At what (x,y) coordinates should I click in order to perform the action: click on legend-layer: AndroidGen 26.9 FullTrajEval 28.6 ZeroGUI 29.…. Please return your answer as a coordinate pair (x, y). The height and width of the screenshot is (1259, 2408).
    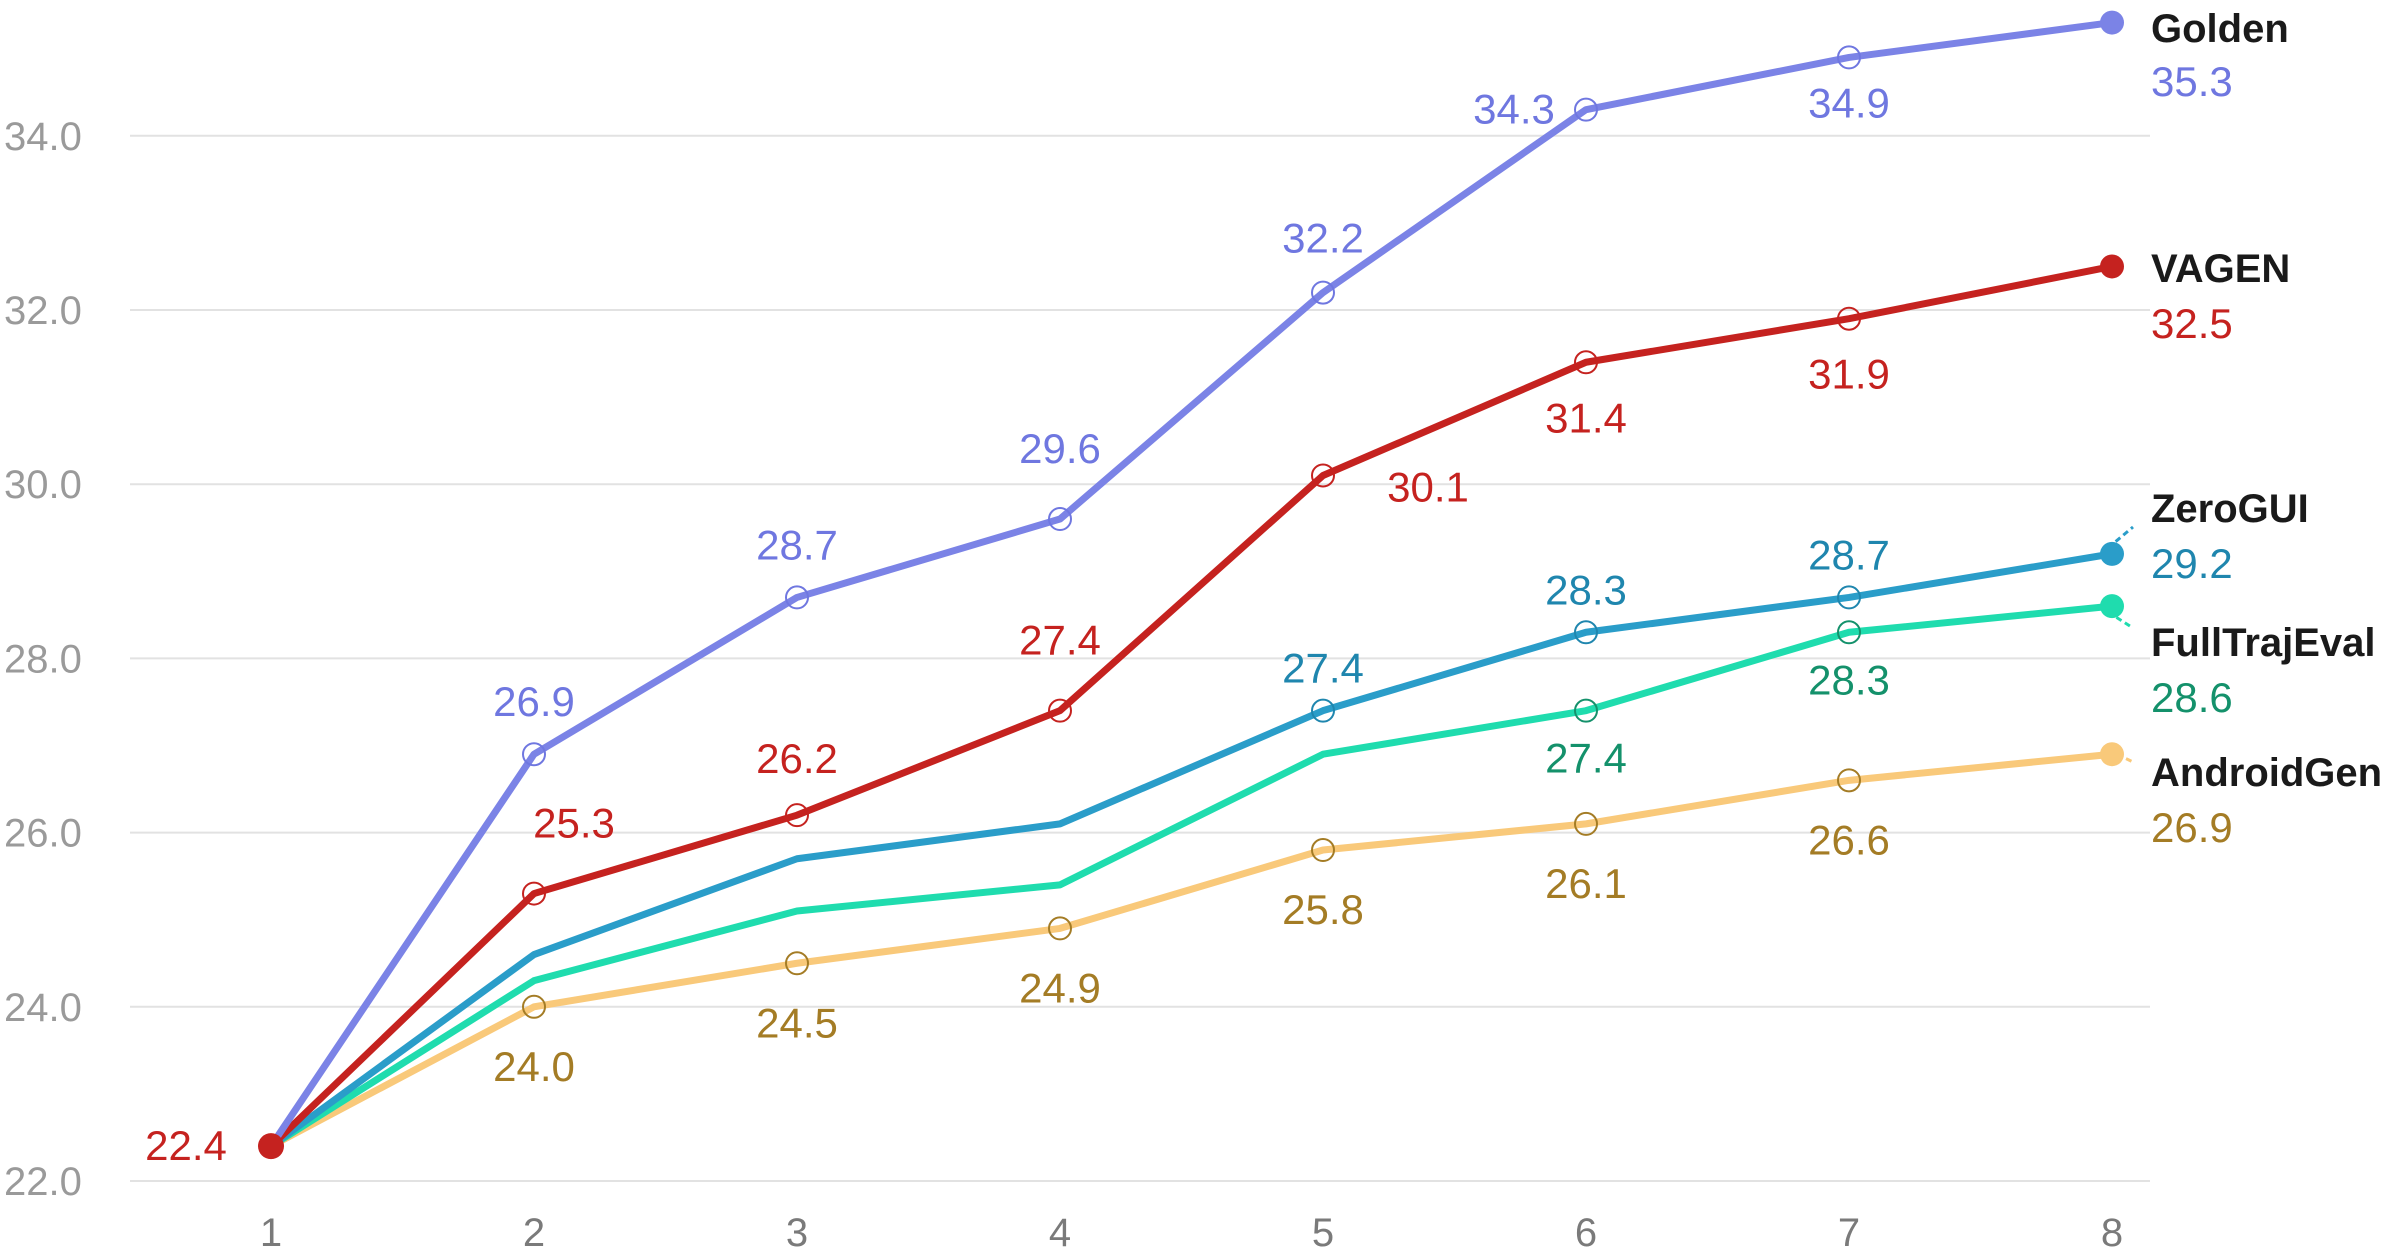
    Looking at the image, I should click on (2244, 429).